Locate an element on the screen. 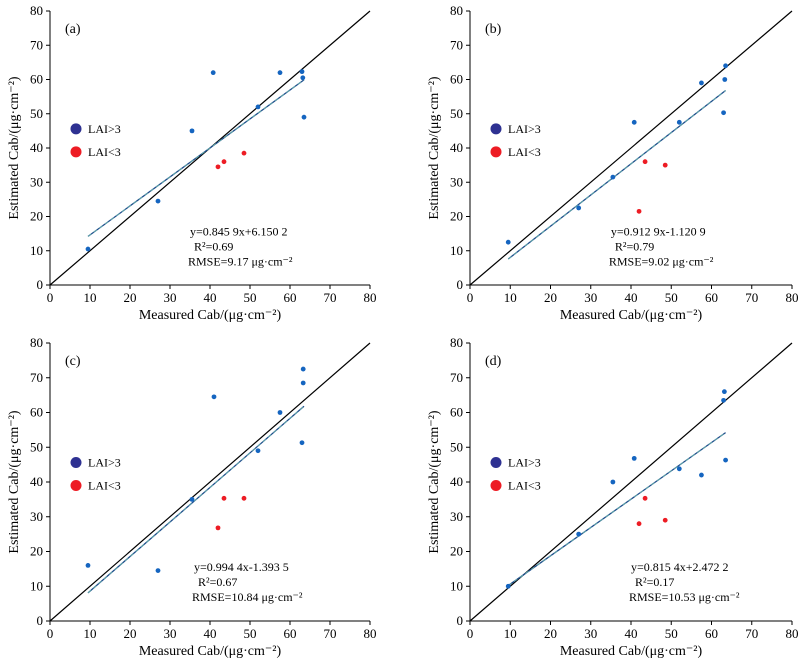  y-tick-label: 70 is located at coordinates (456, 377).